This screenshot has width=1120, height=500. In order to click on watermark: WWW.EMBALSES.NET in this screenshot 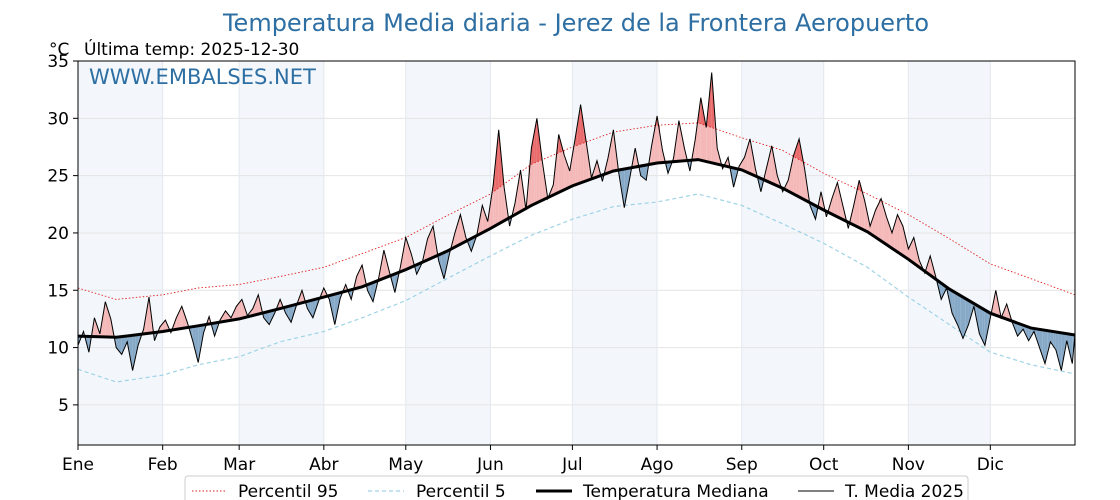, I will do `click(202, 77)`.